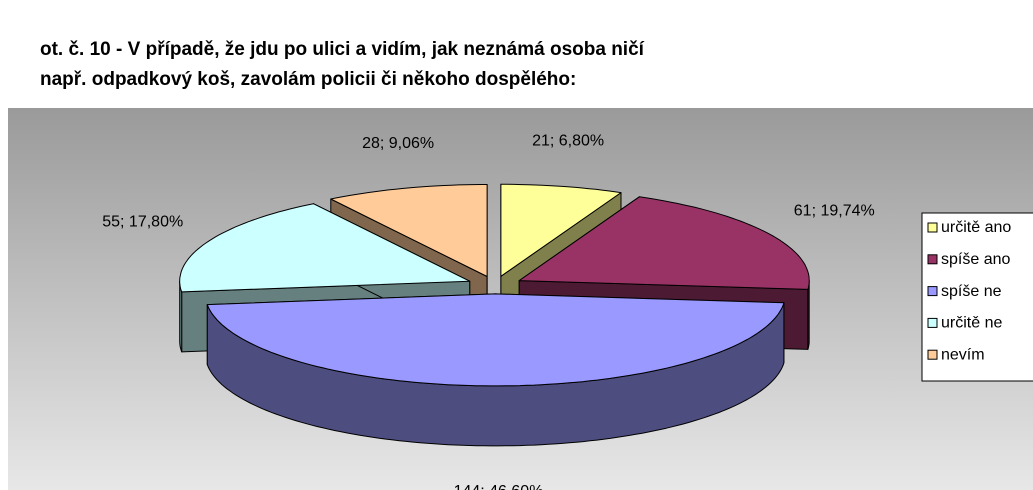 This screenshot has width=1033, height=490. I want to click on legend-box, so click(977, 297).